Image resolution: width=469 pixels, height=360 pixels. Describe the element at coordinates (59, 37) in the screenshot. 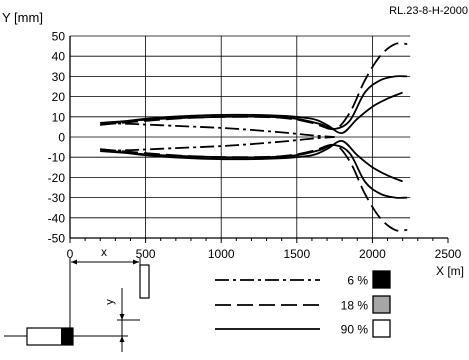

I see `y-tick-label: 50` at that location.